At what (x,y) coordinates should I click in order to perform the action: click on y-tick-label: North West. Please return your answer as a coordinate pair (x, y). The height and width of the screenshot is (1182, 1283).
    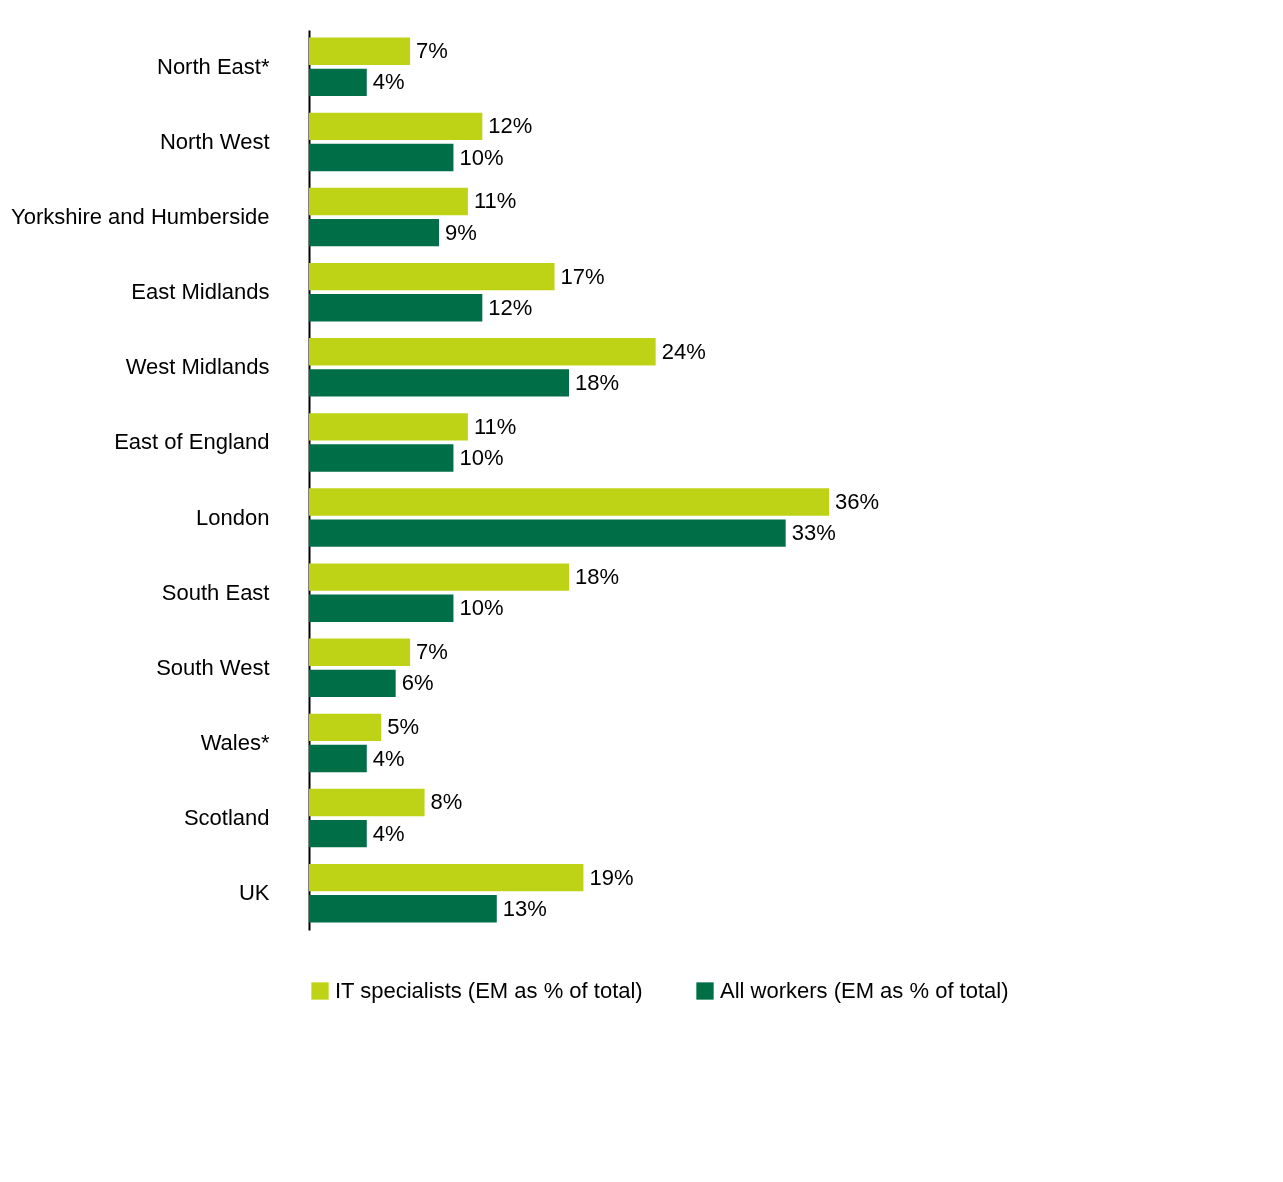
    Looking at the image, I should click on (214, 141).